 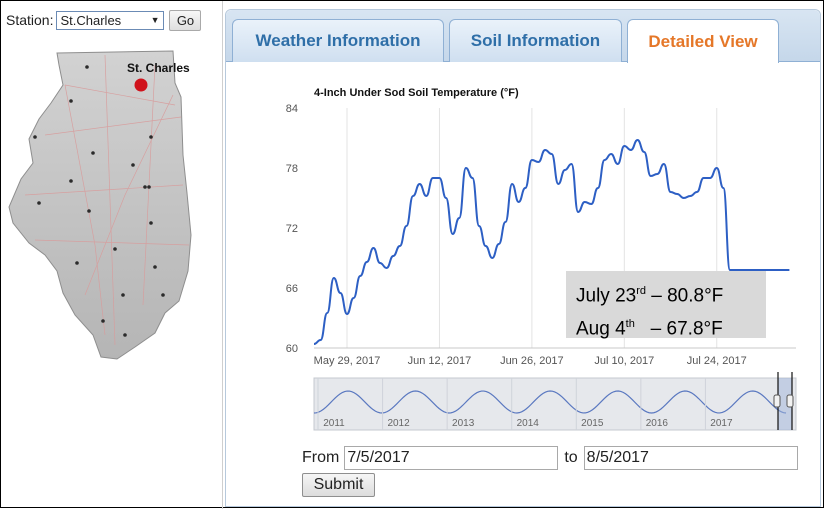 What do you see at coordinates (155, 20) in the screenshot?
I see `chevron-down-icon: ▼` at bounding box center [155, 20].